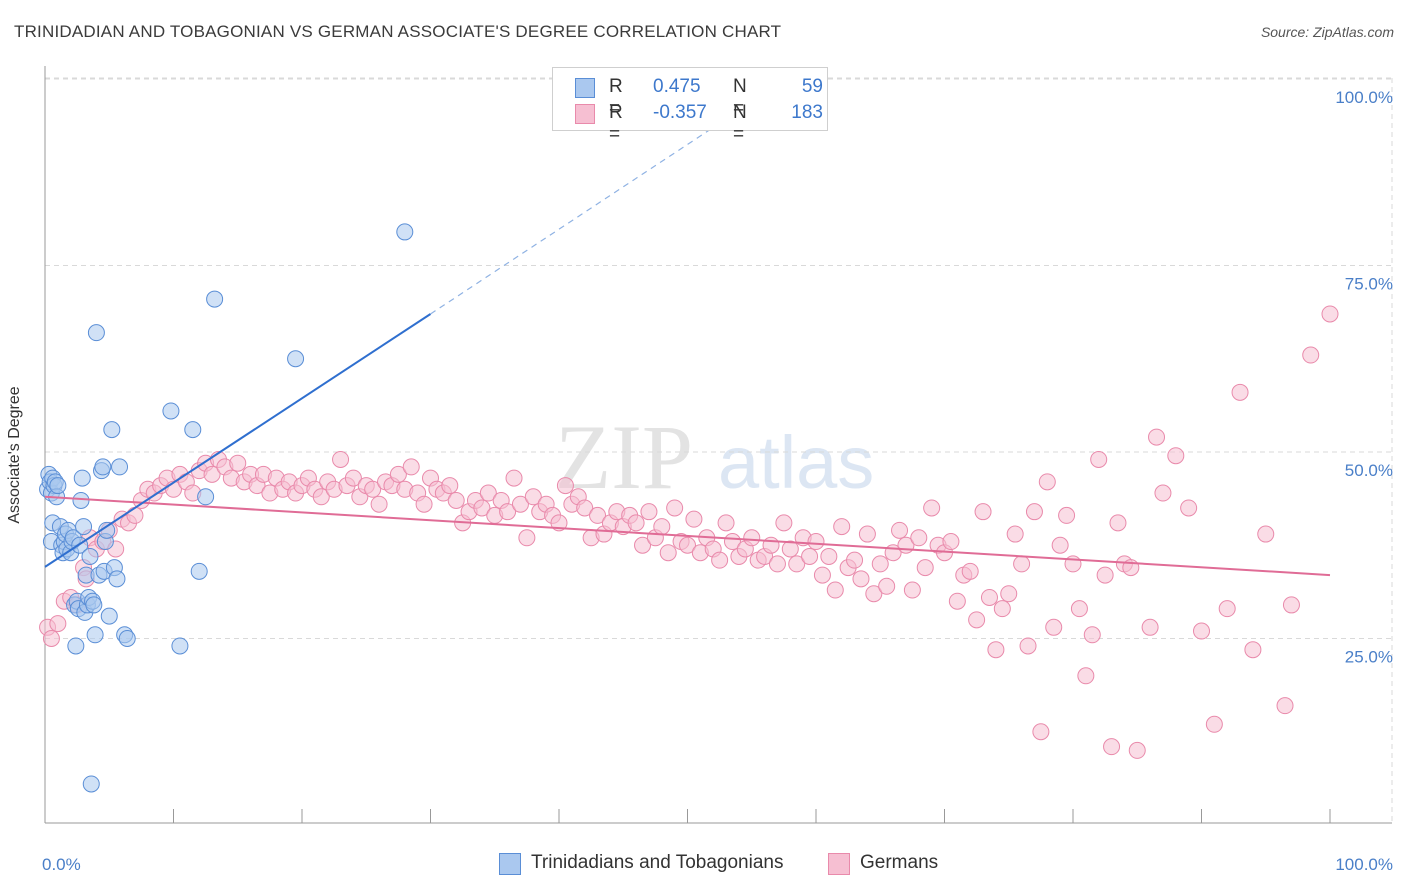 The image size is (1406, 892). What do you see at coordinates (585, 88) in the screenshot?
I see `legend-swatch-blue` at bounding box center [585, 88].